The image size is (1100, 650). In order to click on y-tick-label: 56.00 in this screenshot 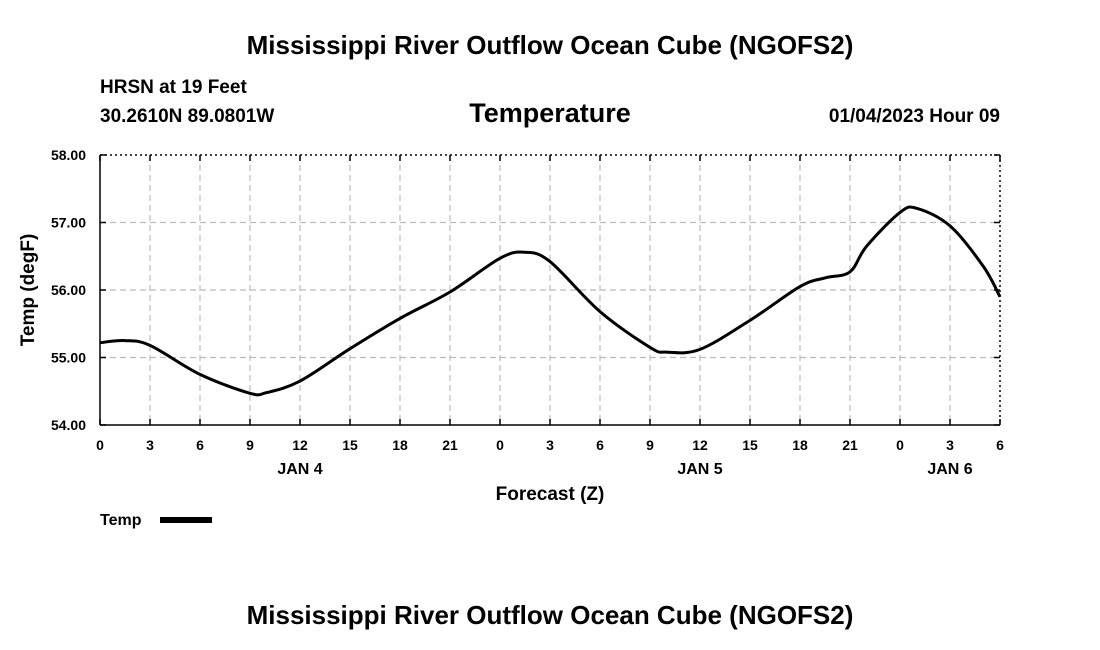, I will do `click(68, 290)`.